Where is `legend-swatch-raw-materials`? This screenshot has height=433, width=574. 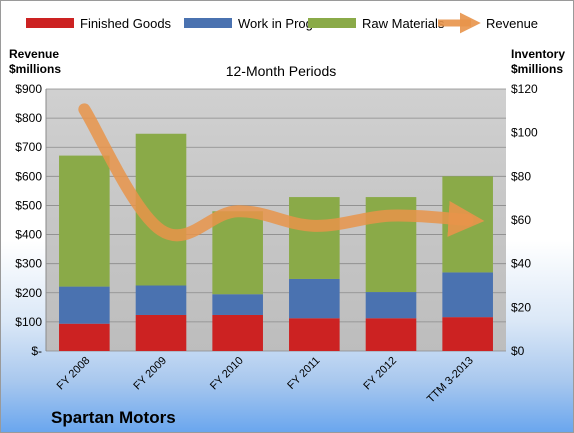
legend-swatch-raw-materials is located at coordinates (332, 23).